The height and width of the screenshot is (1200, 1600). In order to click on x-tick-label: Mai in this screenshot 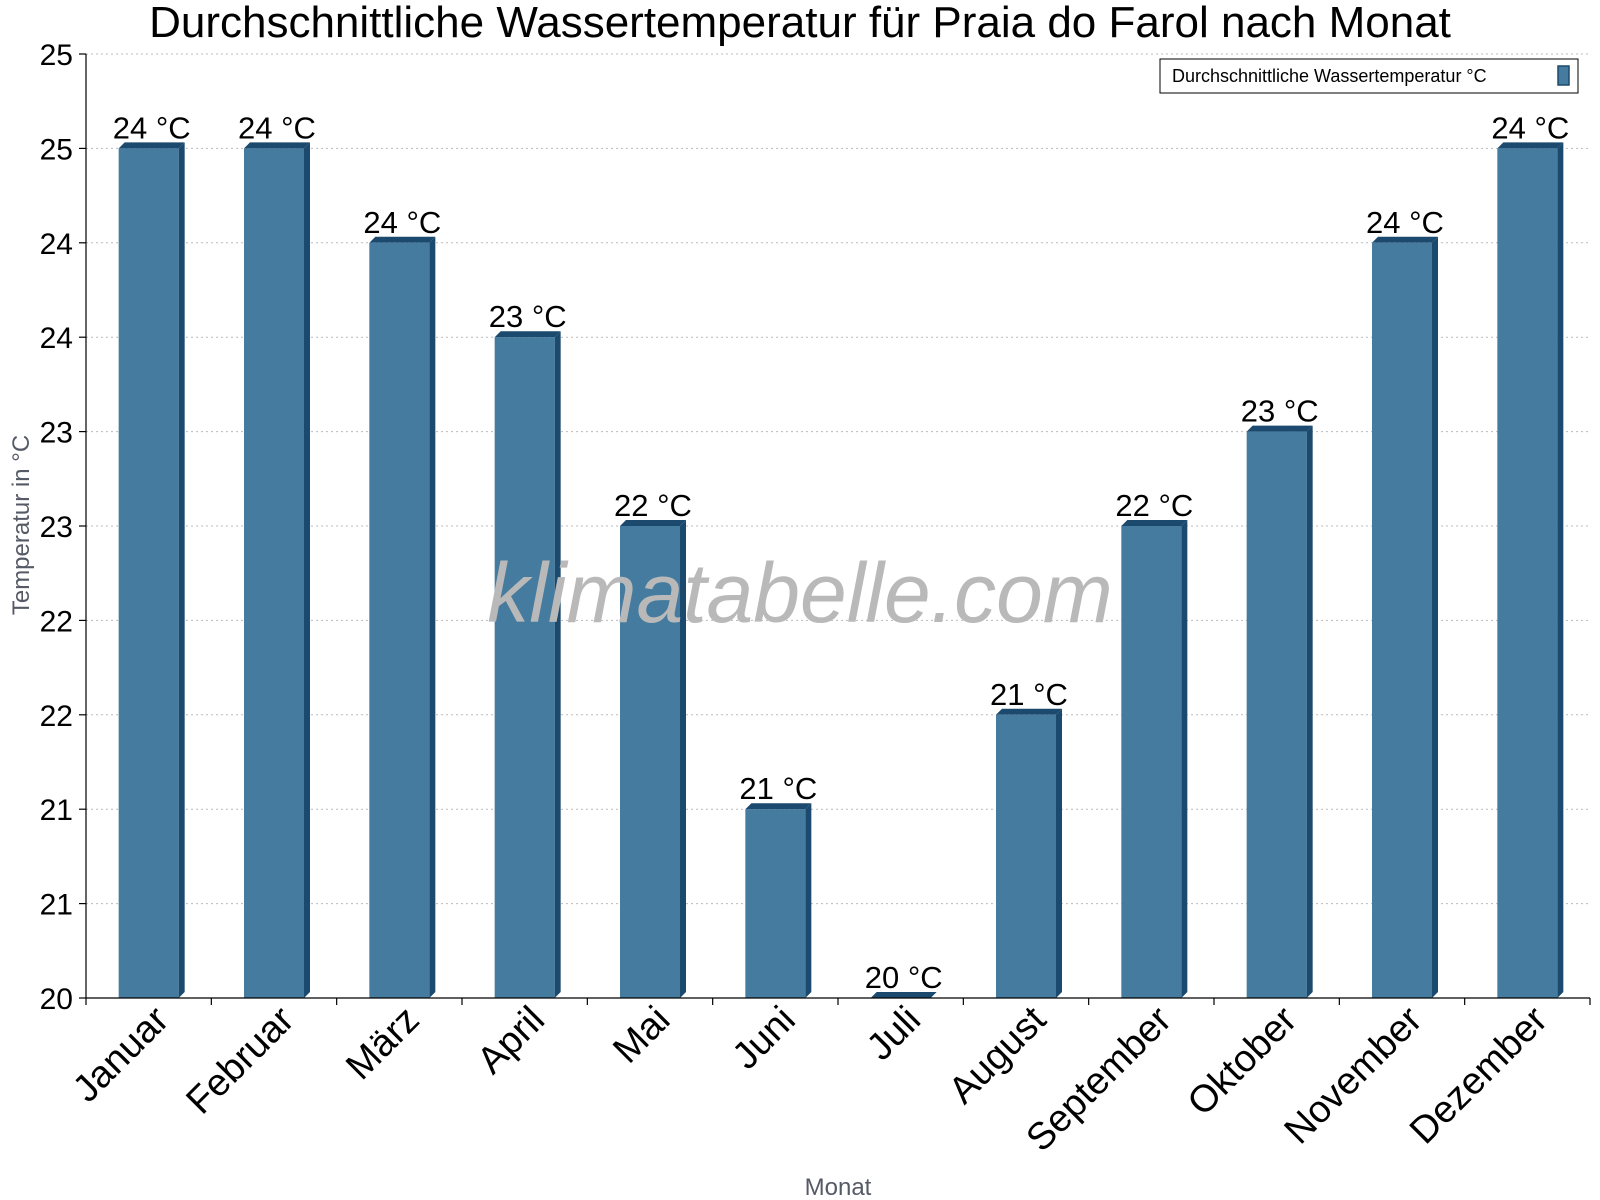, I will do `click(641, 1035)`.